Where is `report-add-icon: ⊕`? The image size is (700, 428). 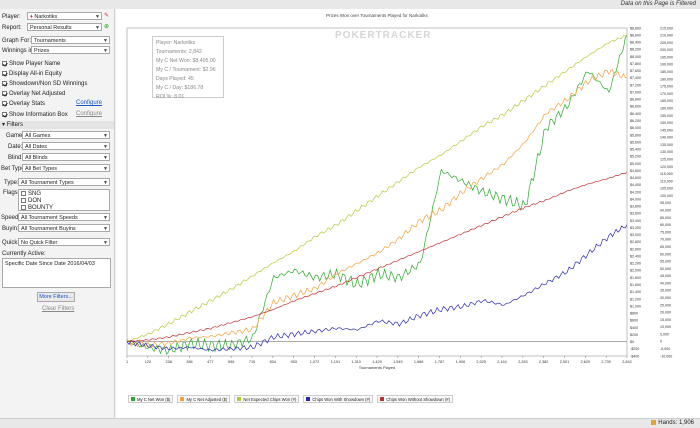
report-add-icon: ⊕ is located at coordinates (107, 27).